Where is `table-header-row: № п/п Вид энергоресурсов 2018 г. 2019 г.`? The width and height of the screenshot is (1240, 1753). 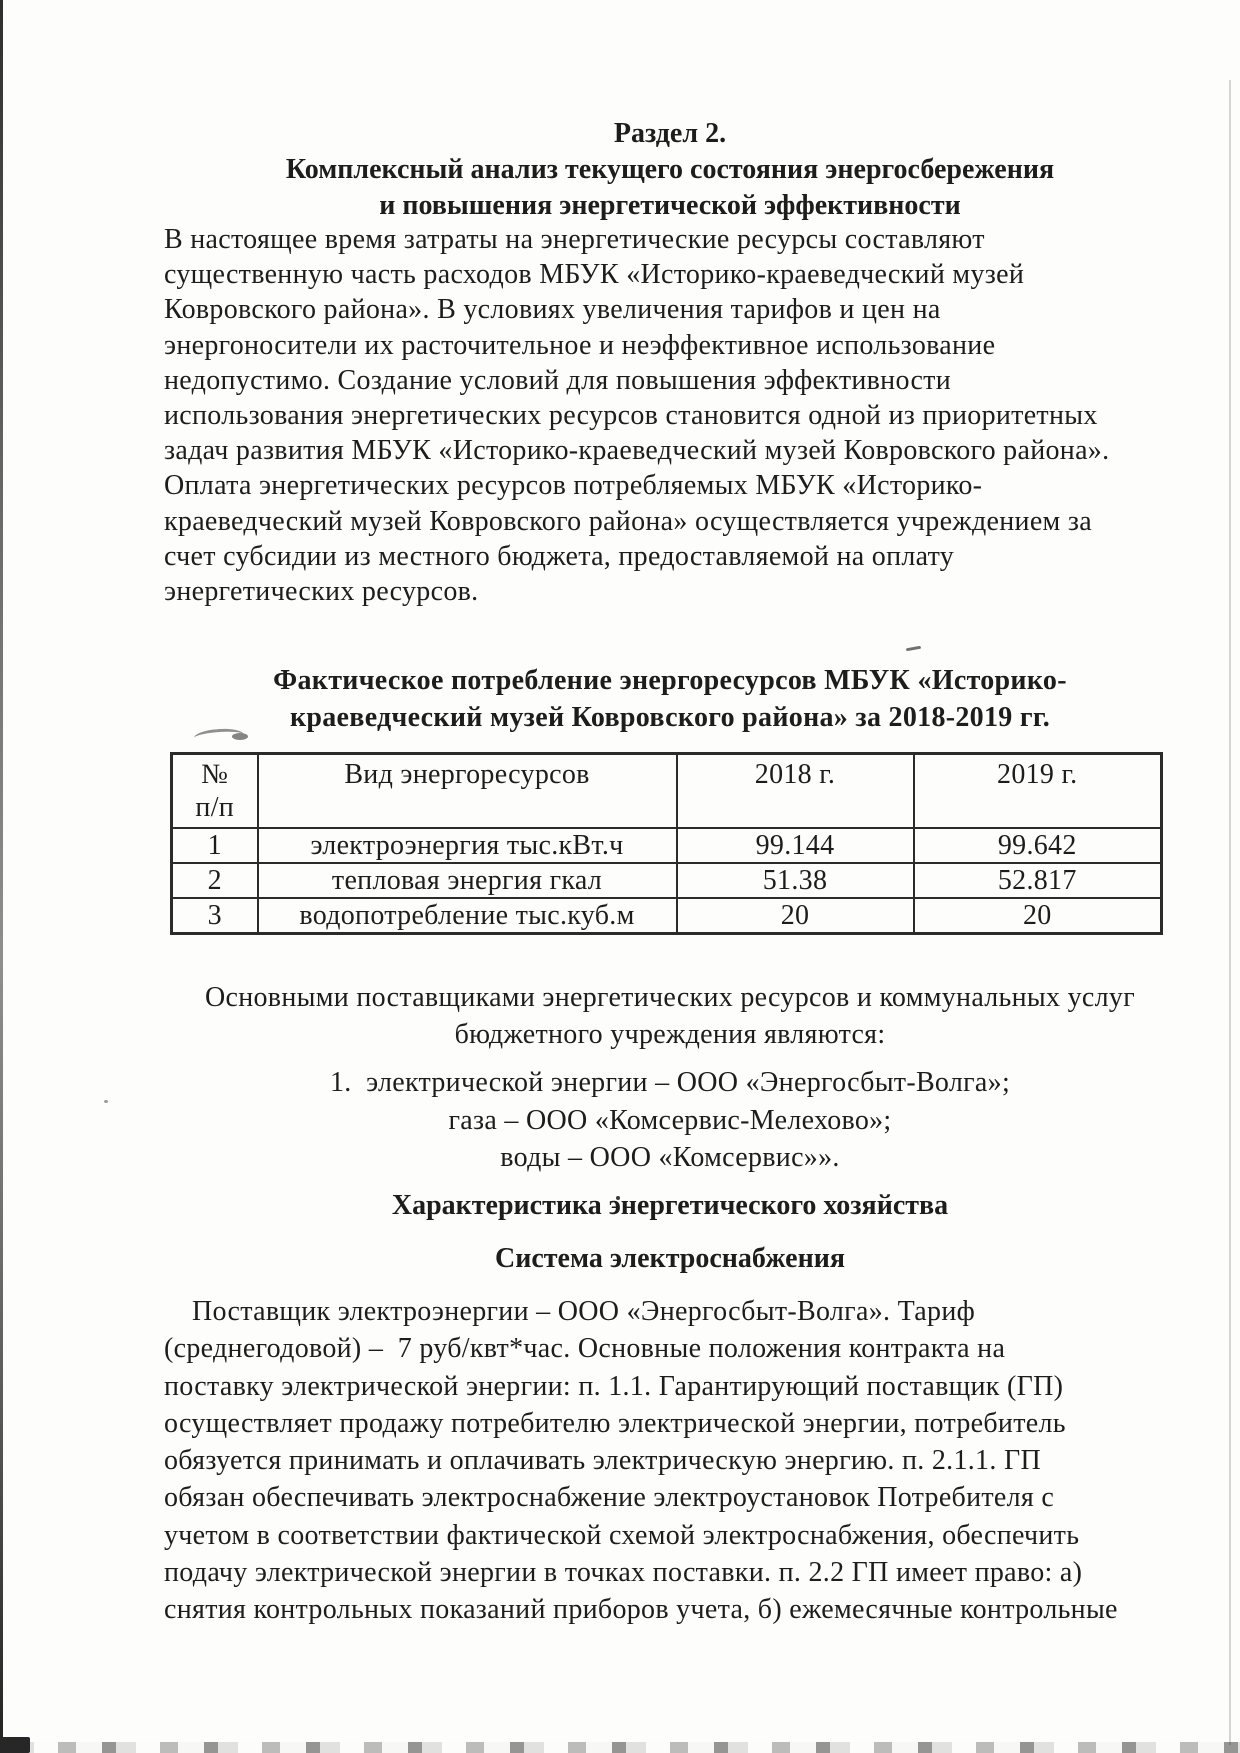 table-header-row: № п/п Вид энергоресурсов 2018 г. 2019 г. is located at coordinates (666, 790).